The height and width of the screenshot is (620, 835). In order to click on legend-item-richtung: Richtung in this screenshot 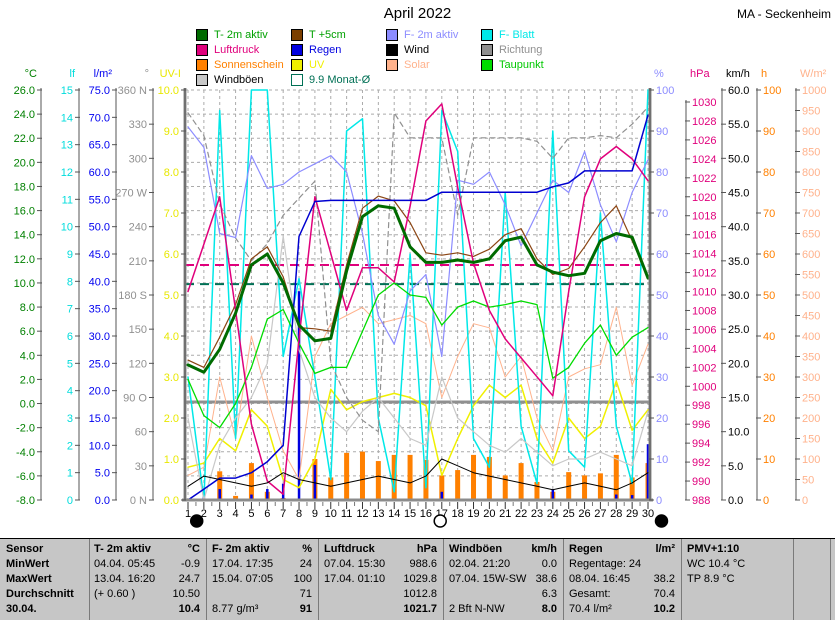, I will do `click(511, 50)`.